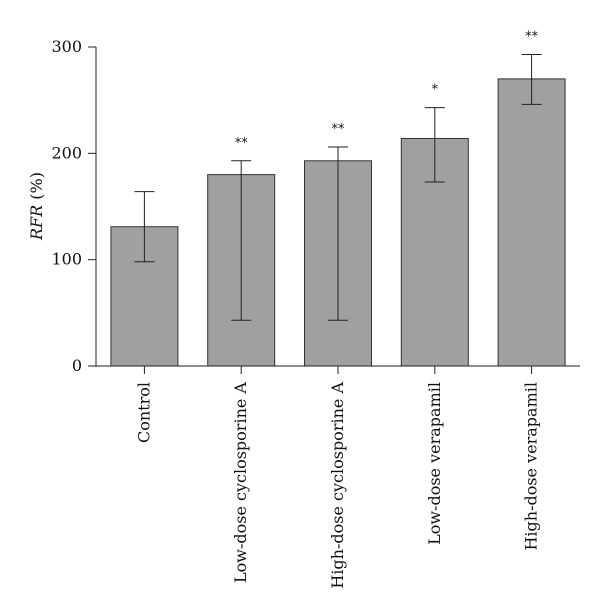 Image resolution: width=600 pixels, height=612 pixels. Describe the element at coordinates (73, 206) in the screenshot. I see `y-ticks: 0 100 200 300` at that location.